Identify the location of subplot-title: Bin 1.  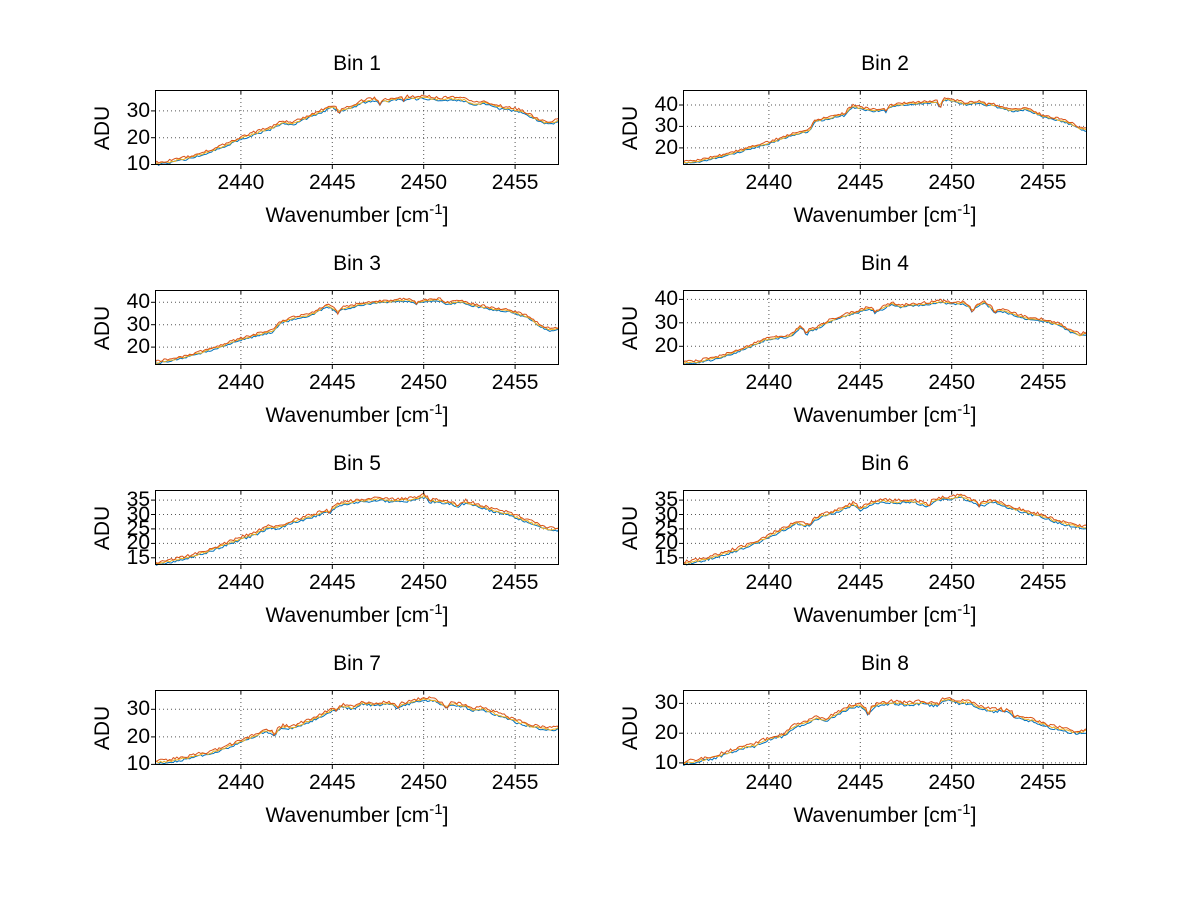
(357, 63).